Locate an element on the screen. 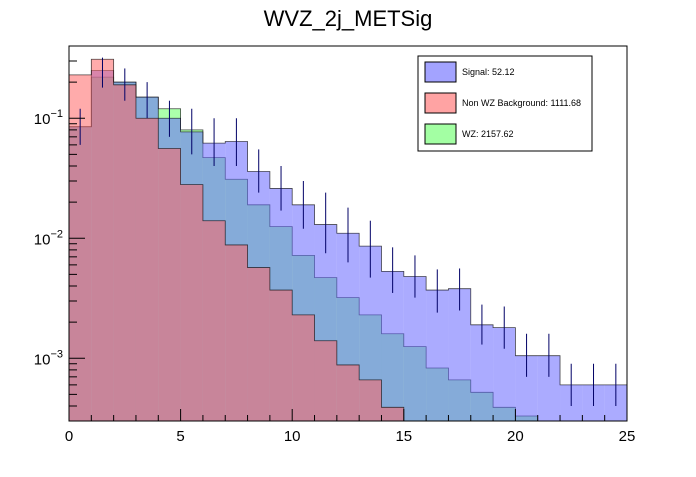 This screenshot has width=696, height=477. legend-label: Signal: 52.12 is located at coordinates (488, 72).